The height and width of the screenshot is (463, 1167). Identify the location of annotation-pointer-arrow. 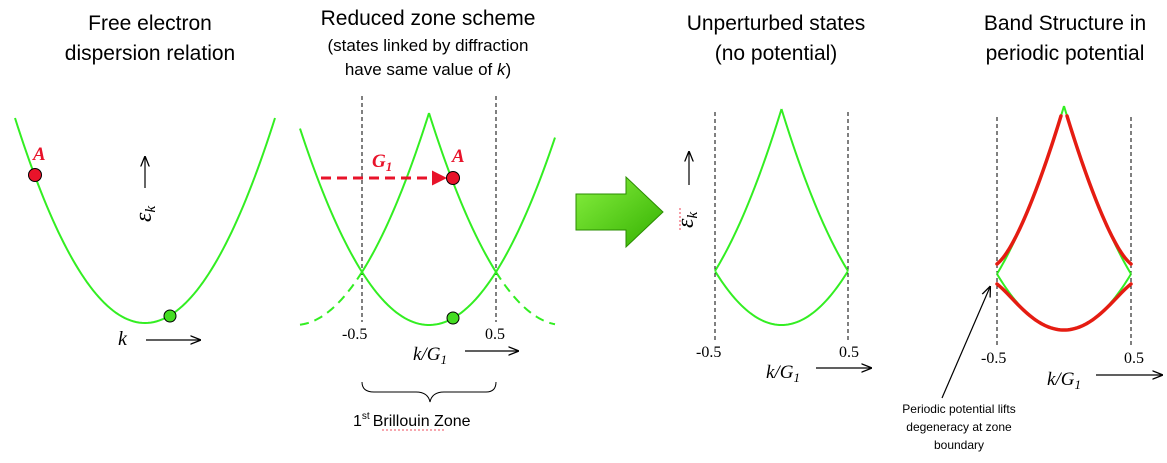
(965, 343).